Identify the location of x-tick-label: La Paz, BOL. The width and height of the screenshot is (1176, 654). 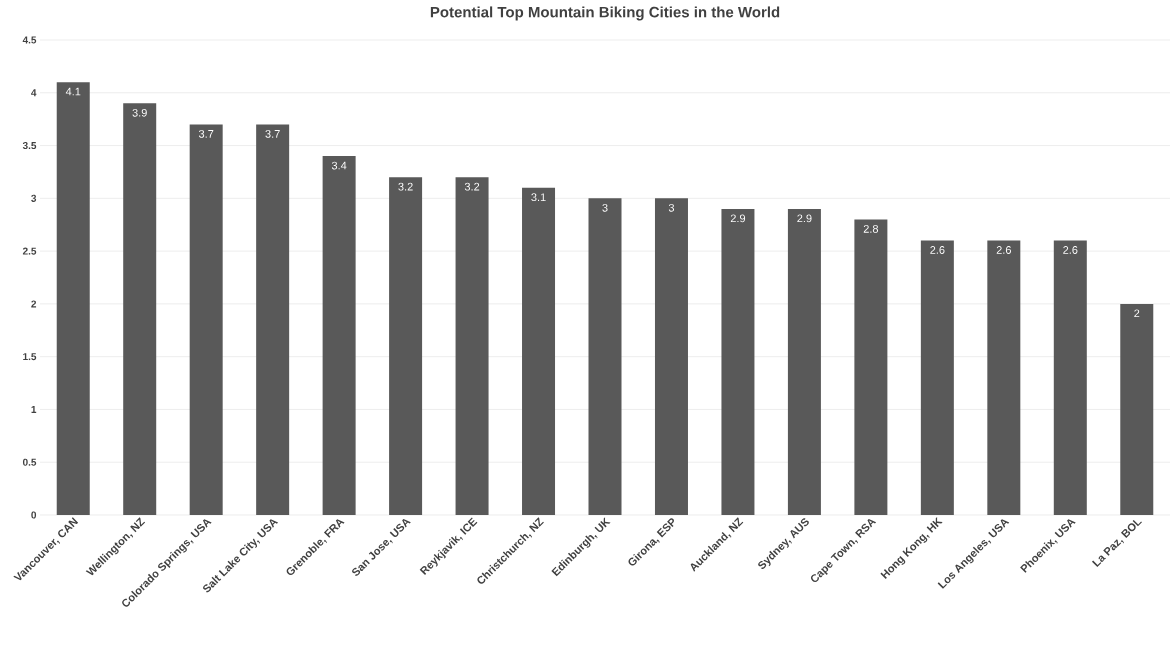
(1116, 543).